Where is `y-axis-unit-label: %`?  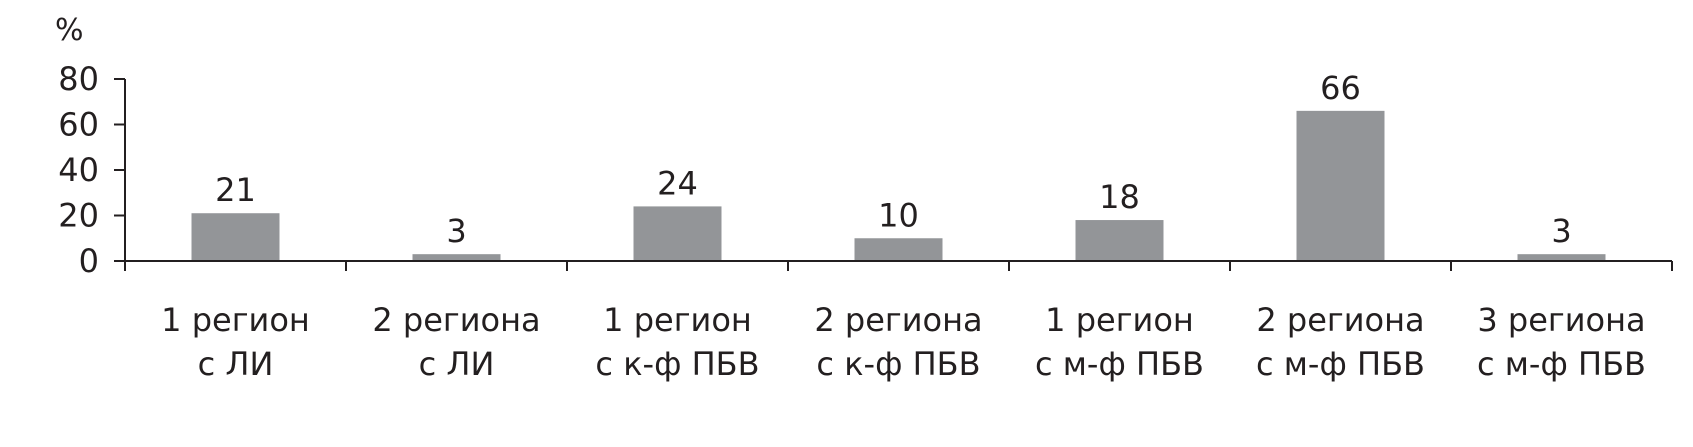
y-axis-unit-label: % is located at coordinates (69, 30).